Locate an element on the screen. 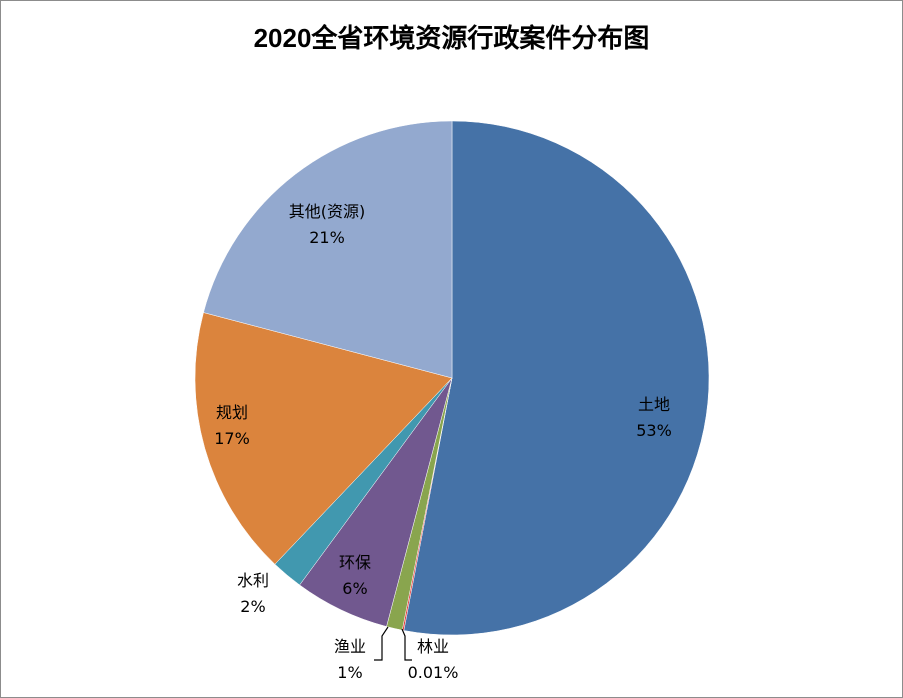  slice-percent-label-0: 53% is located at coordinates (654, 430).